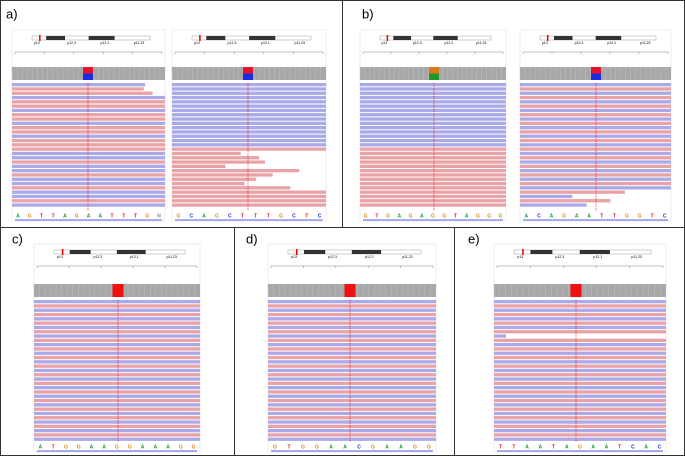  What do you see at coordinates (433, 114) in the screenshot?
I see `igv-panel: b) p13 p12.3 p12.2 p11.23 G T G A G A G G T A G G G` at bounding box center [433, 114].